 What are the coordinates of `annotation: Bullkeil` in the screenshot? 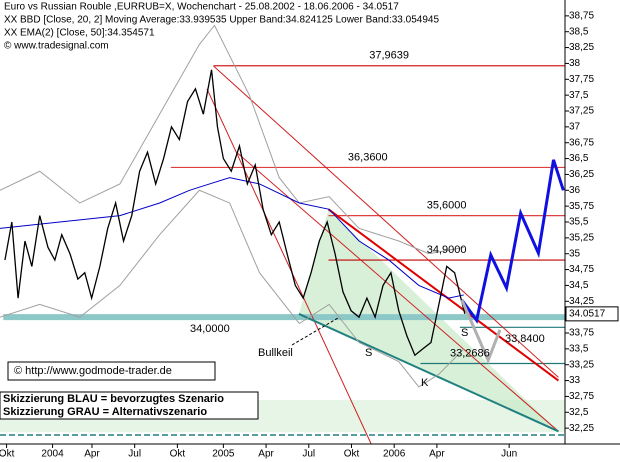 It's located at (275, 353).